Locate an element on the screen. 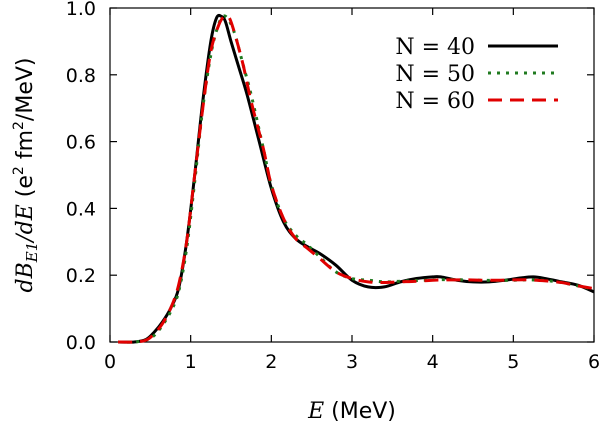 The height and width of the screenshot is (428, 602). y-tick-label: 0.4 is located at coordinates (81, 209).